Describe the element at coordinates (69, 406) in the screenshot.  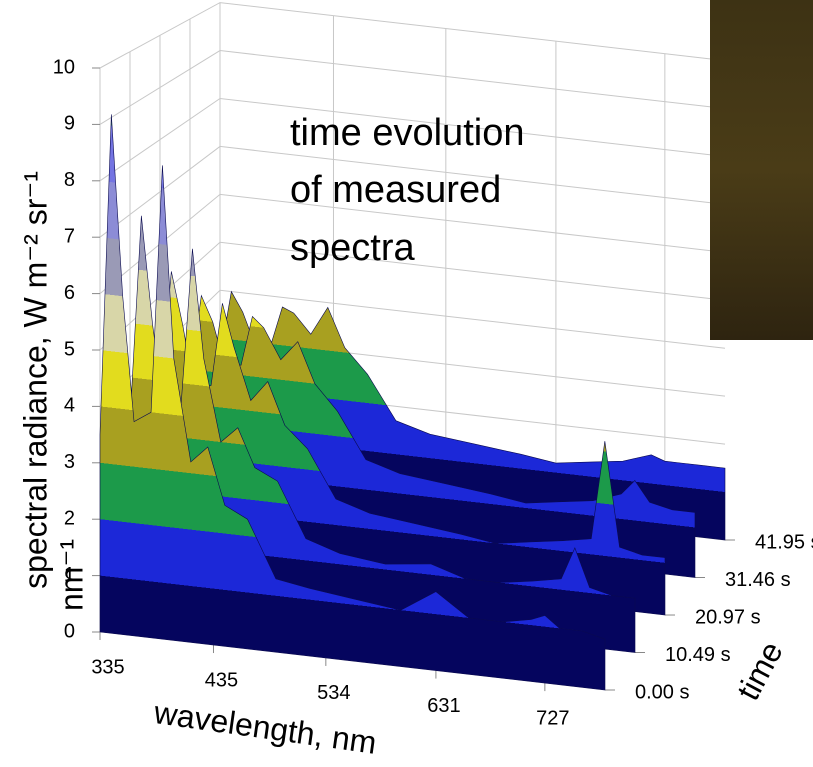
I see `y-tick-label: 4` at that location.